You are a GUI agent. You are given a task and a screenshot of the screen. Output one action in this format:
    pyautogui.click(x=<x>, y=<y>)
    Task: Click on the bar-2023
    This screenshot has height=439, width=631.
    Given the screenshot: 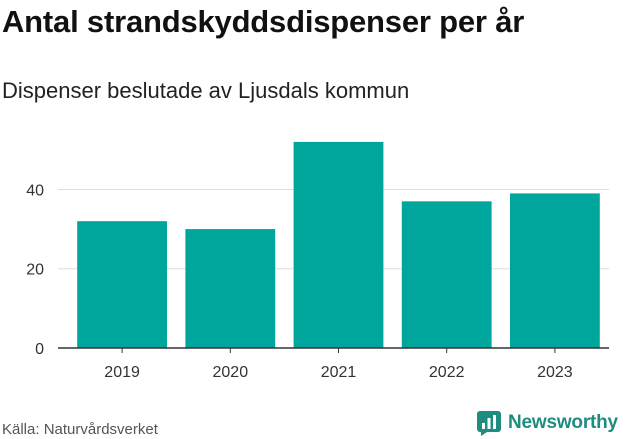 What is the action you would take?
    pyautogui.click(x=554, y=270)
    